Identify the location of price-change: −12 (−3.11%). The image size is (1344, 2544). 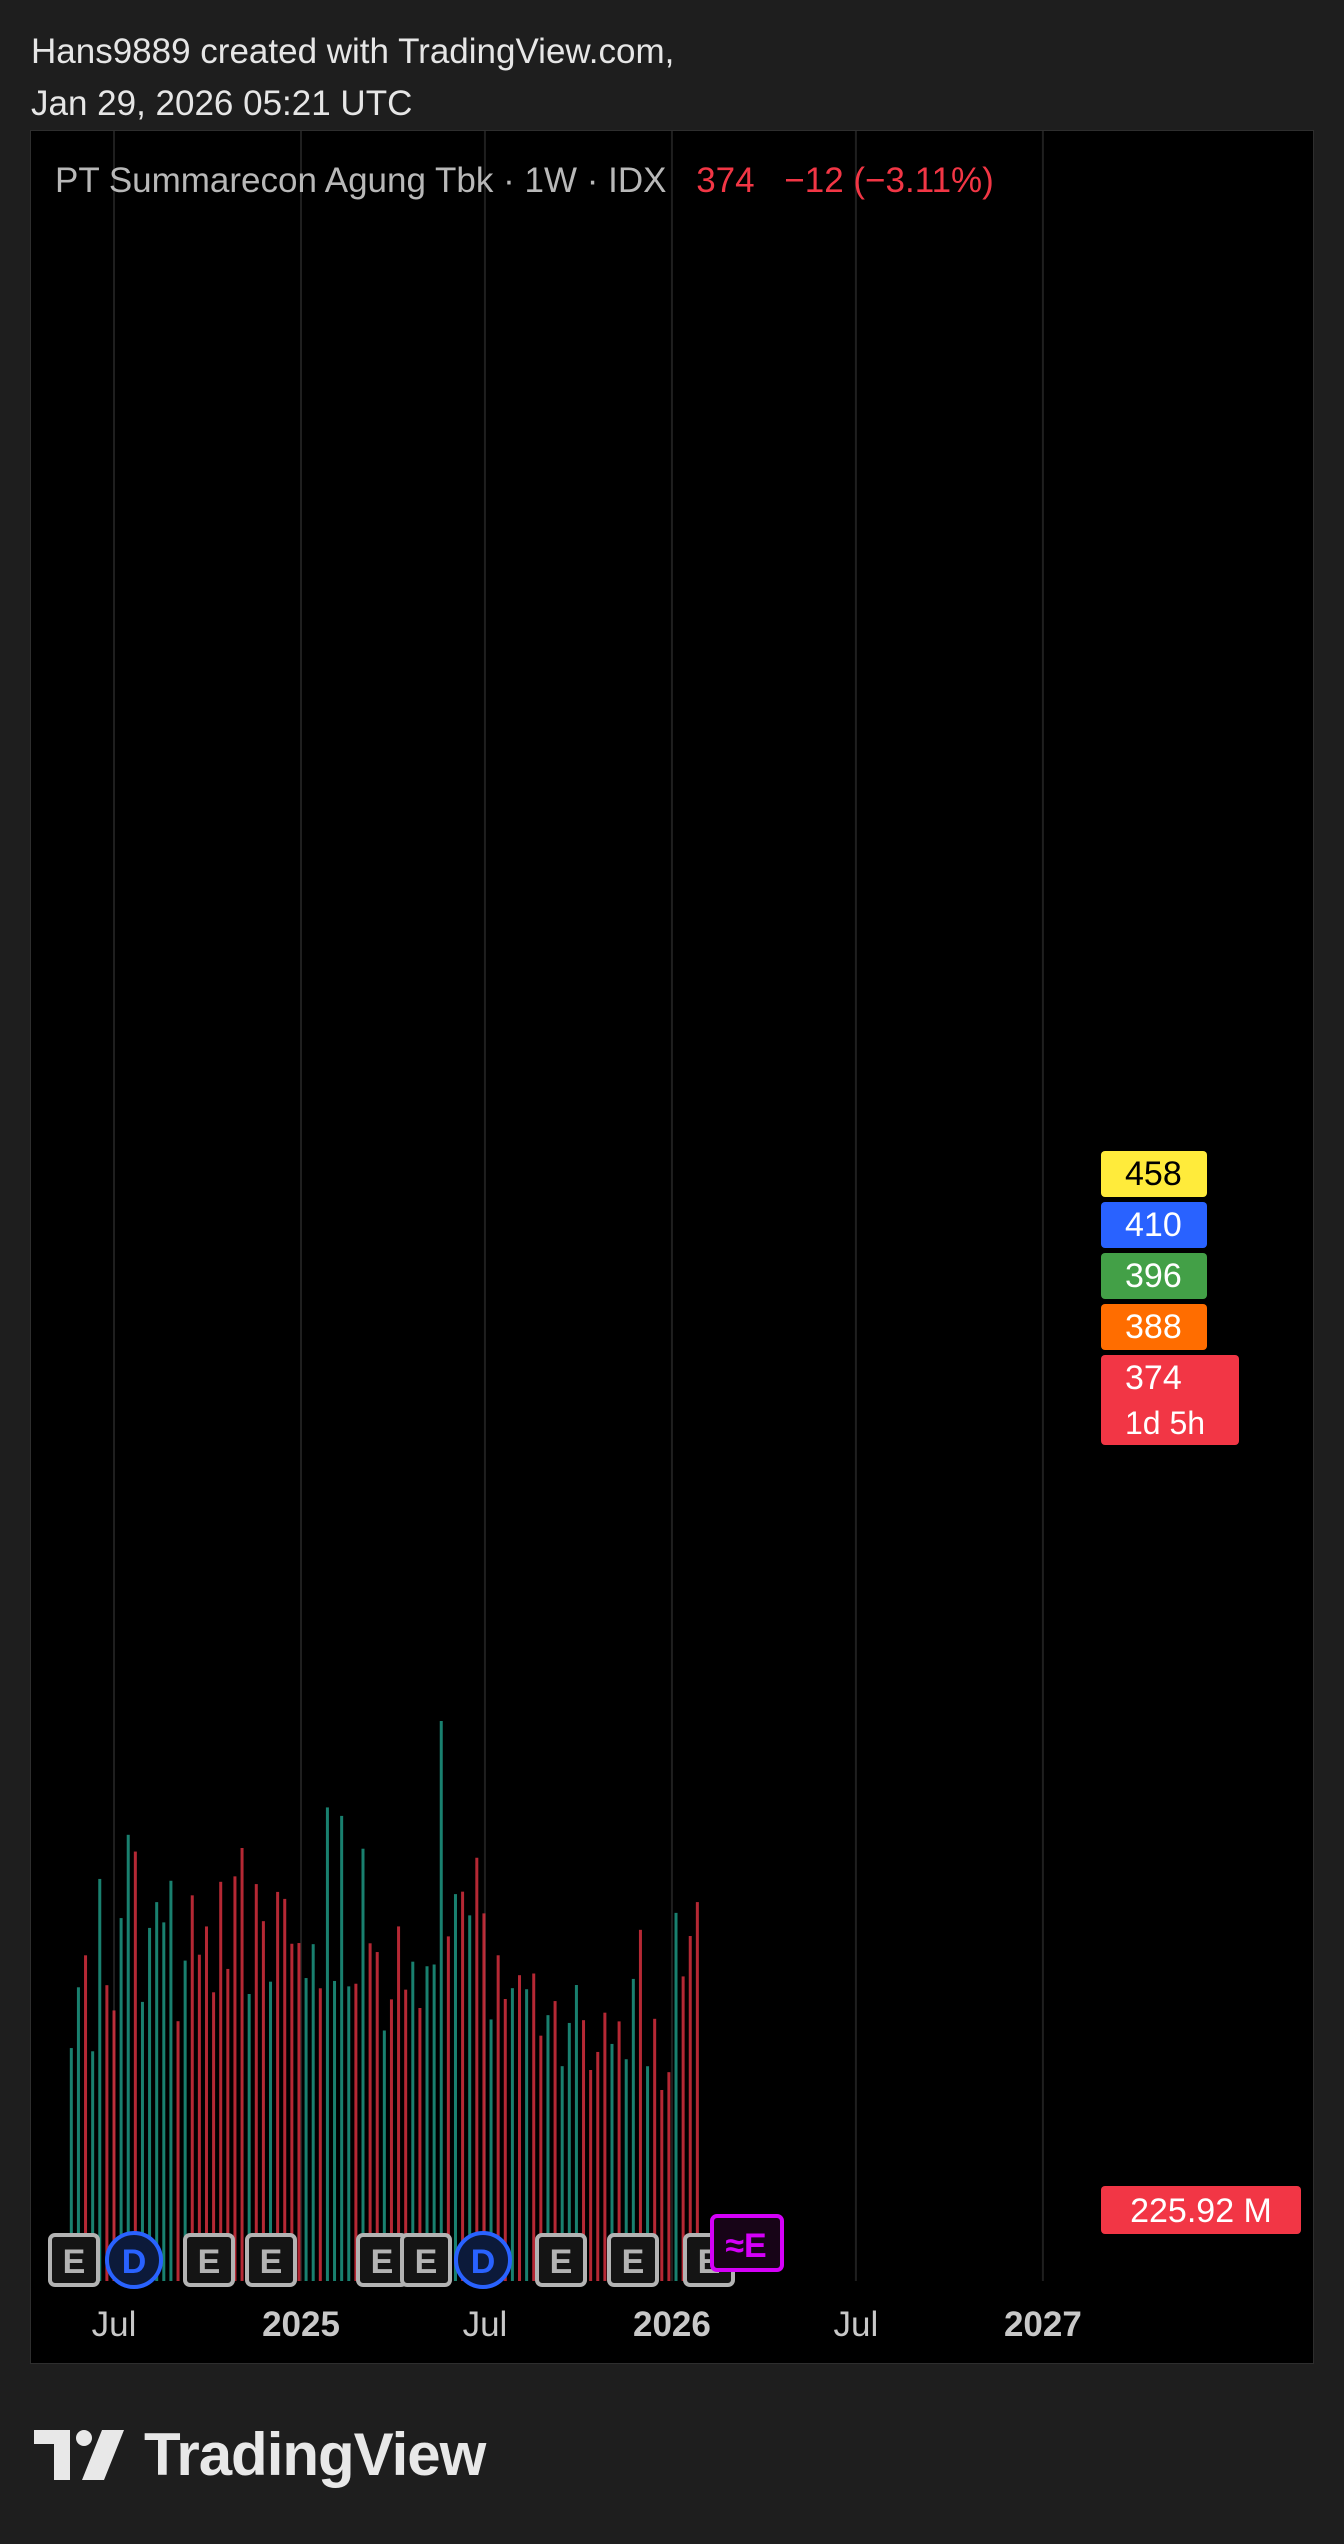
(889, 180).